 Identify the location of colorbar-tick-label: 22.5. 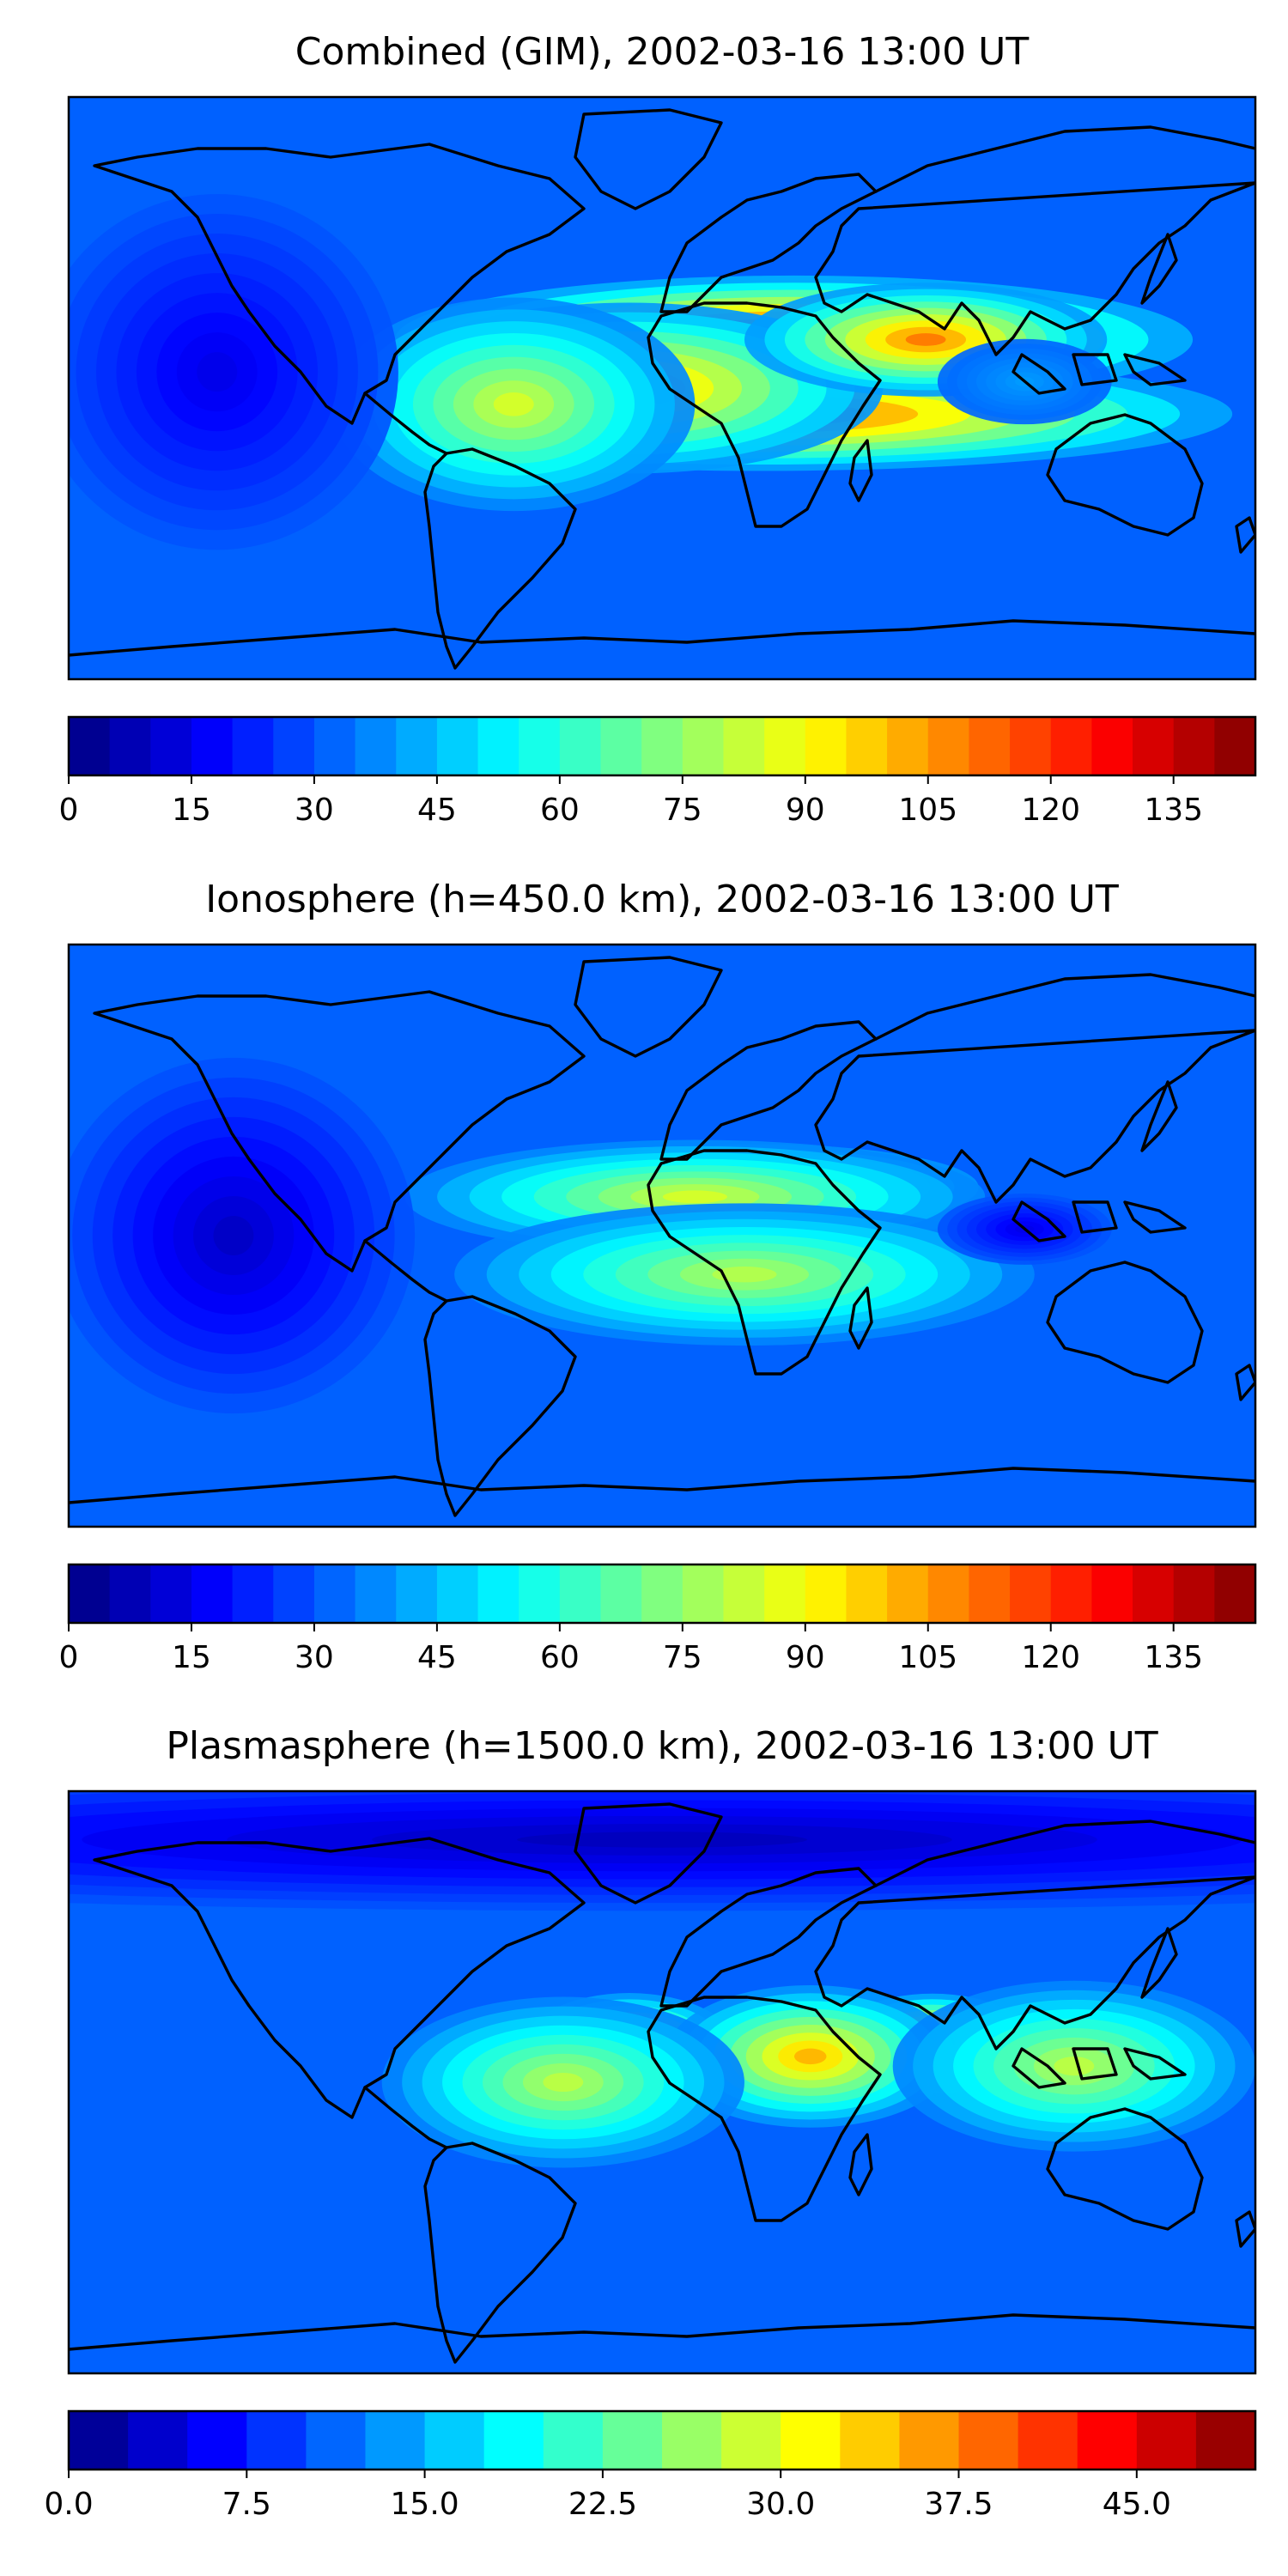
(602, 2504).